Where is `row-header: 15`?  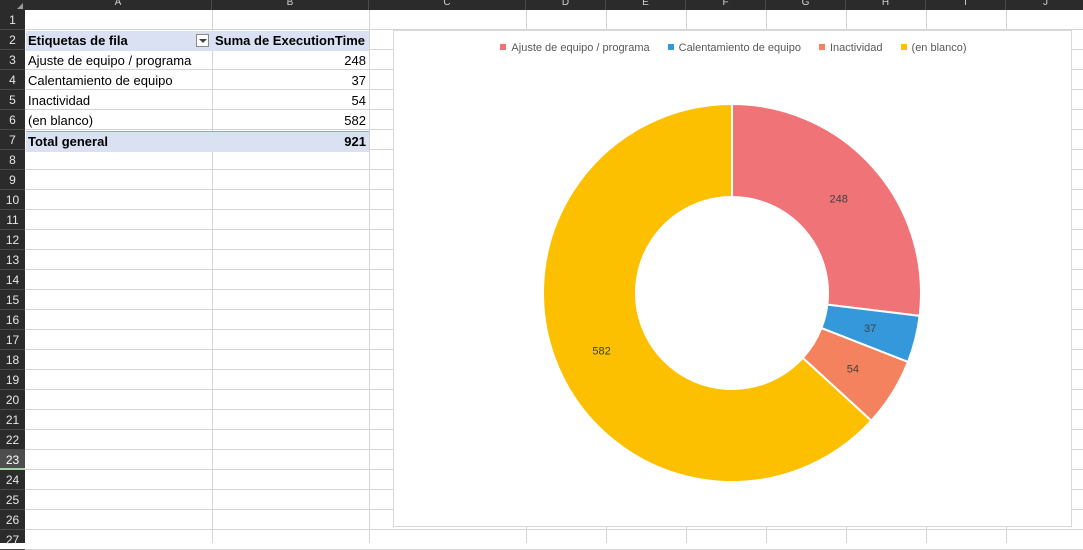 row-header: 15 is located at coordinates (12, 300).